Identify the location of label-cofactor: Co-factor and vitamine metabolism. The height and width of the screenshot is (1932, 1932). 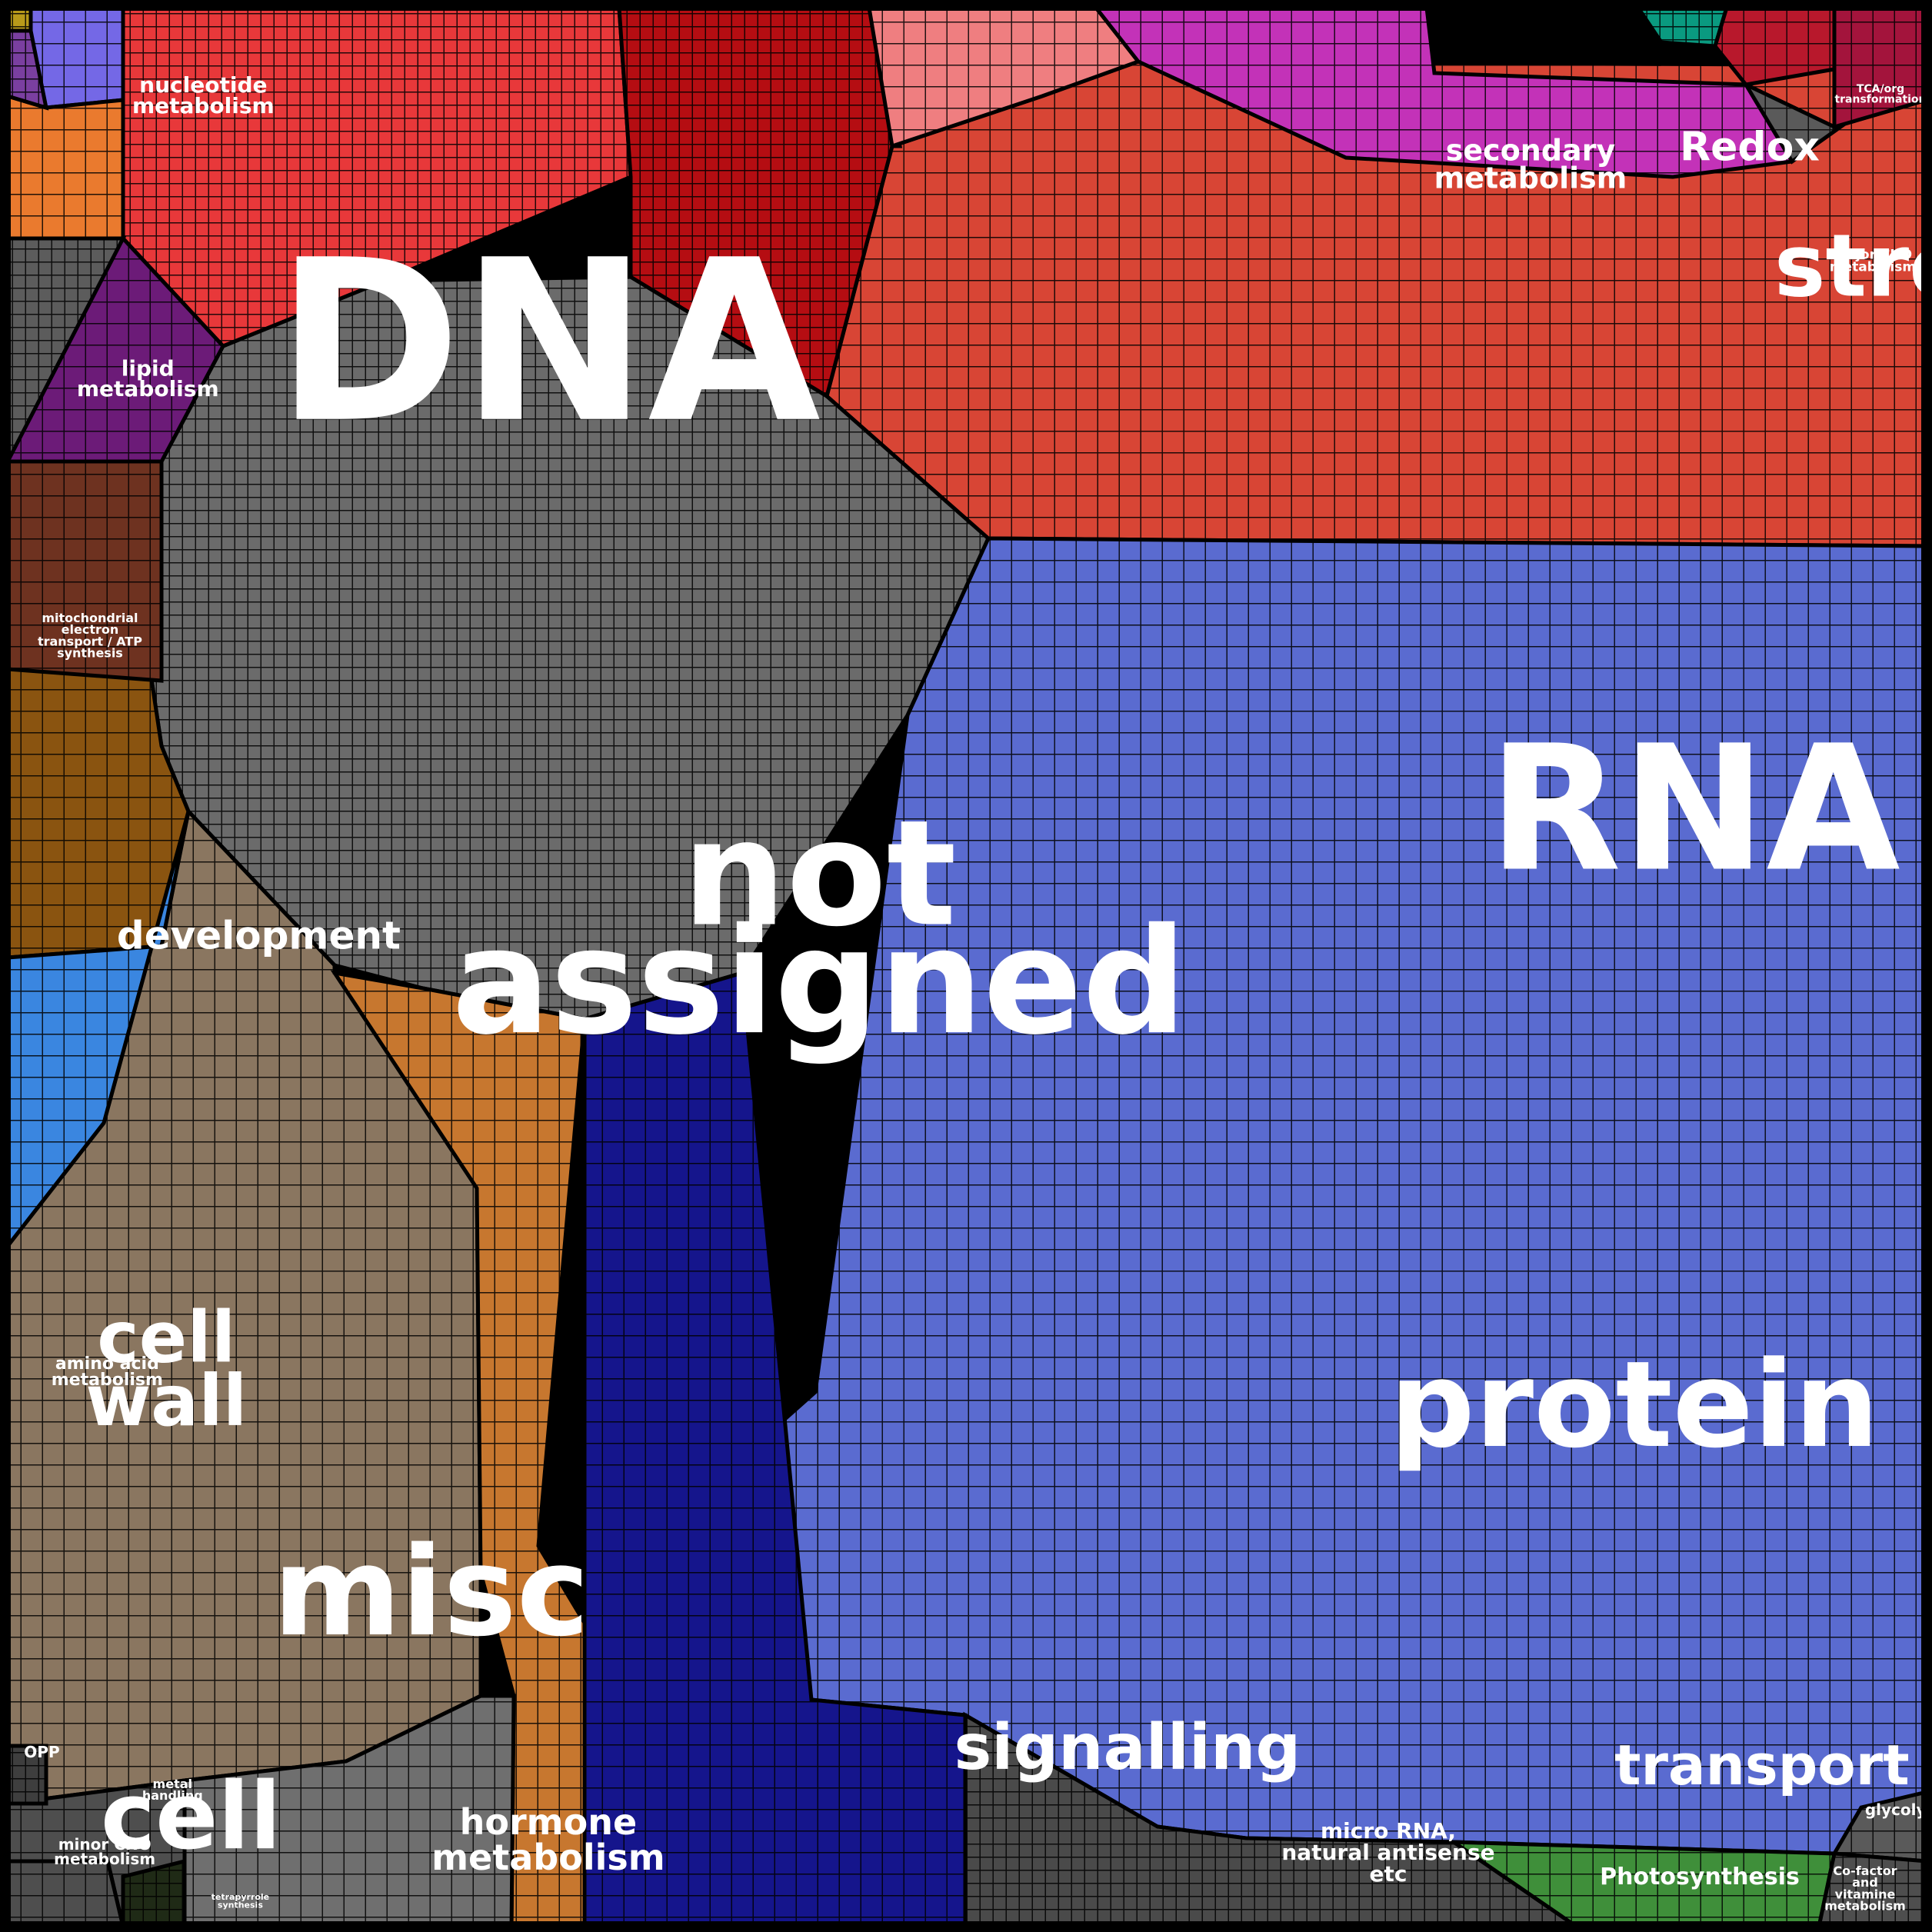
(1865, 1889).